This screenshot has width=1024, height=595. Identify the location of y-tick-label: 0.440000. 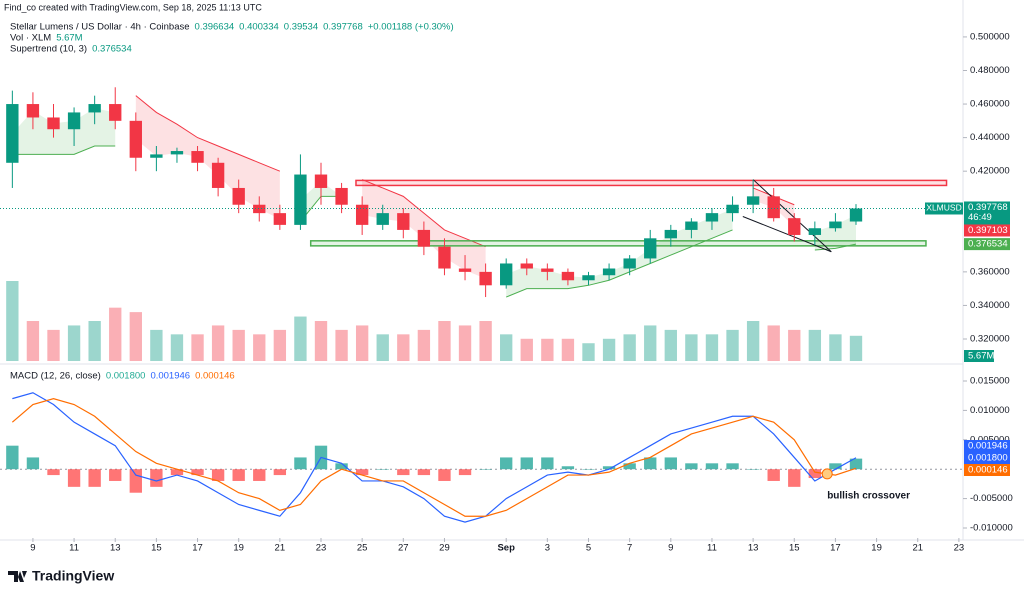
(990, 137).